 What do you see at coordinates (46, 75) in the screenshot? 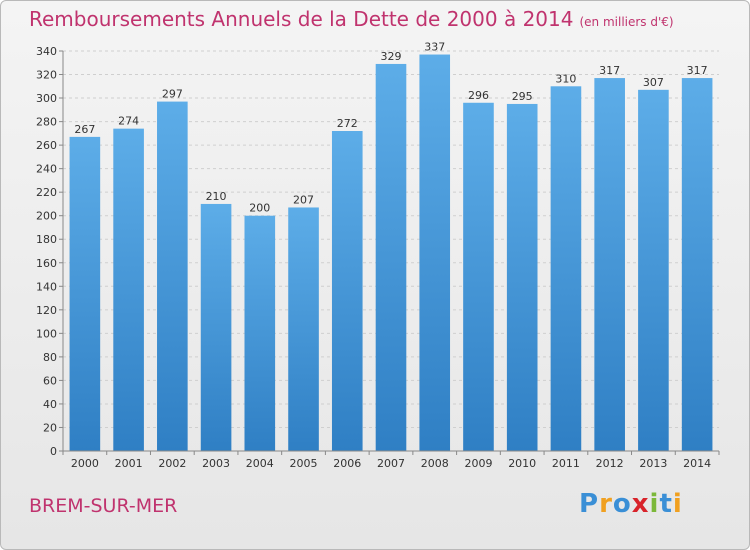
I see `y-tick-label: 320` at bounding box center [46, 75].